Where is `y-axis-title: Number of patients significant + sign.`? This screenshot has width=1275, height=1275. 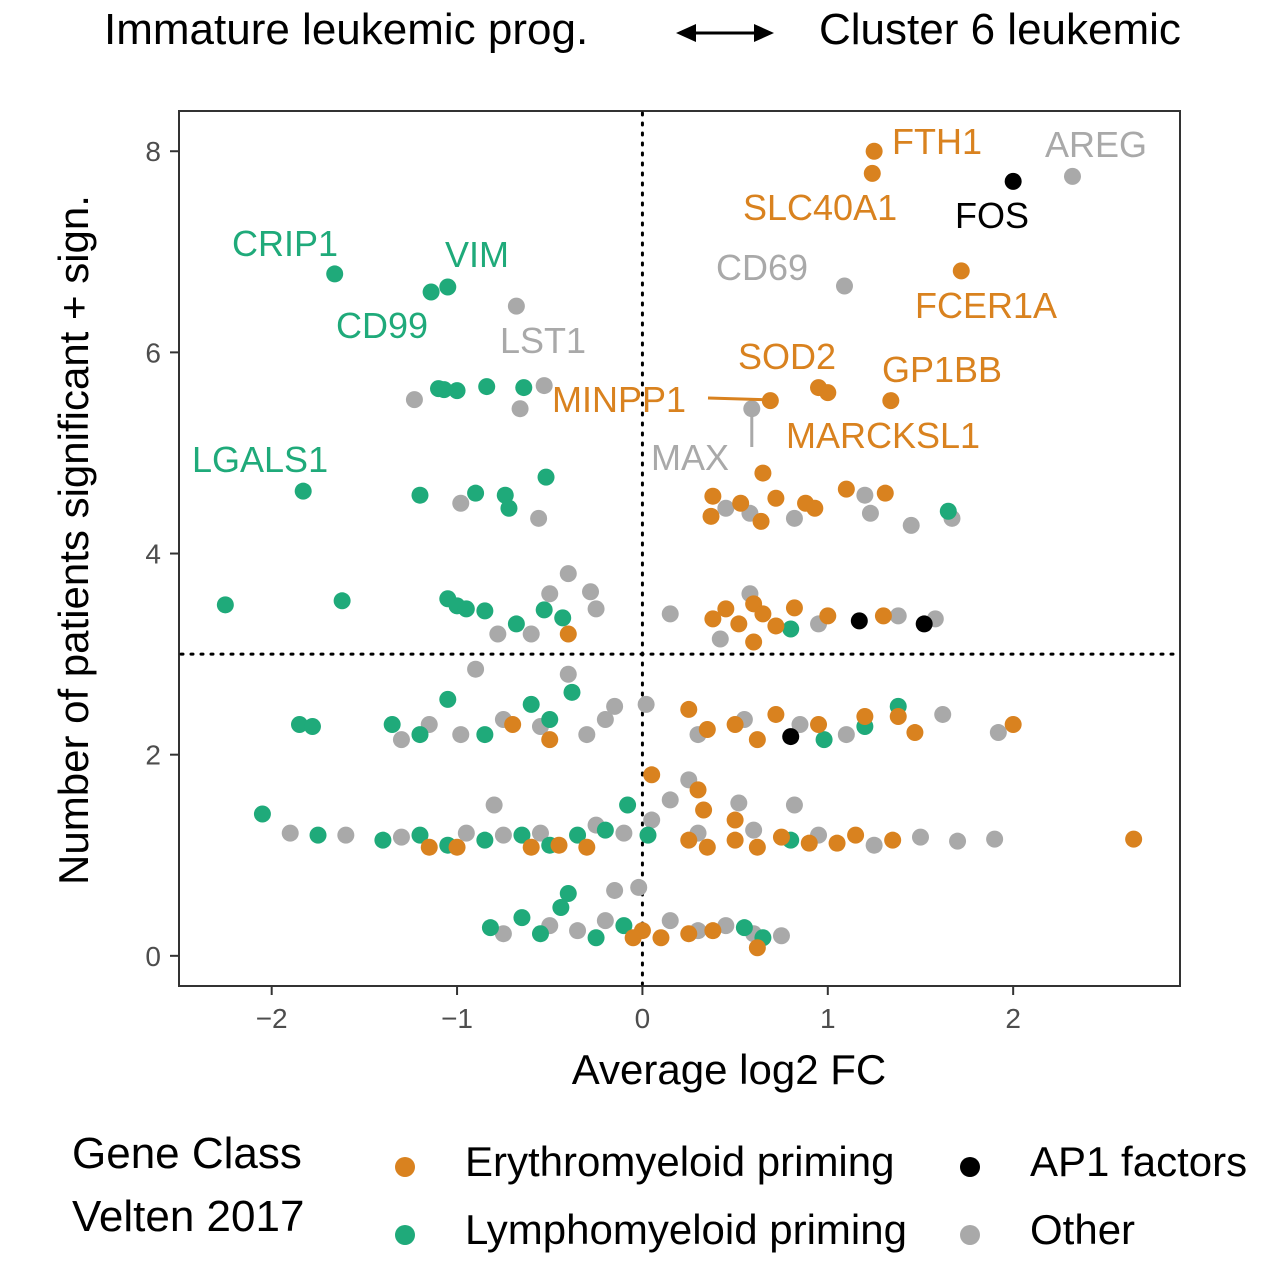 y-axis-title: Number of patients significant + sign. is located at coordinates (73, 540).